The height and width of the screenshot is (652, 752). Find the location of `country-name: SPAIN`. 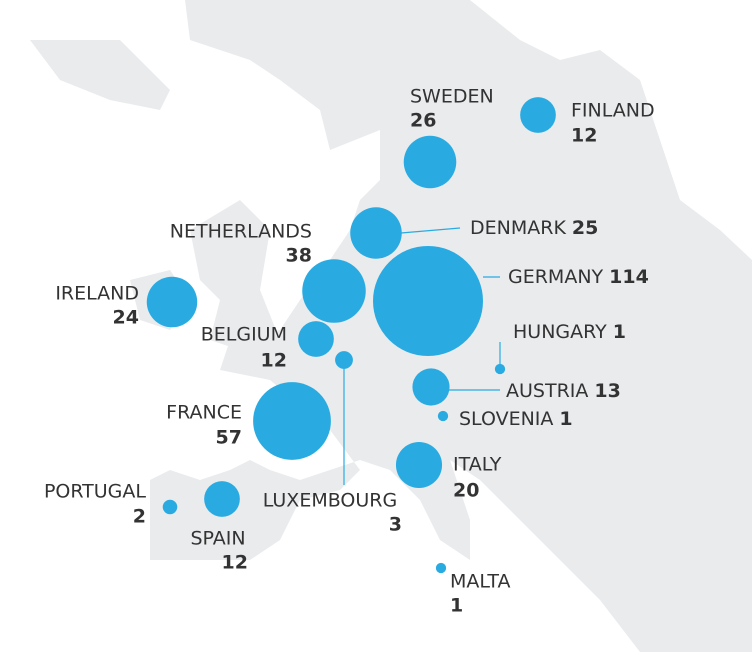

country-name: SPAIN is located at coordinates (217, 539).